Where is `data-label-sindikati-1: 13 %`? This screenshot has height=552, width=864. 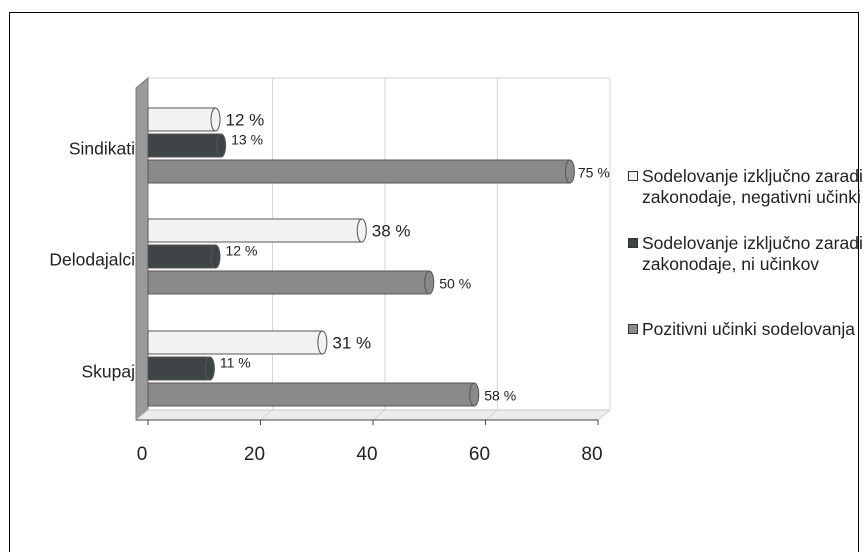 data-label-sindikati-1: 13 % is located at coordinates (247, 140).